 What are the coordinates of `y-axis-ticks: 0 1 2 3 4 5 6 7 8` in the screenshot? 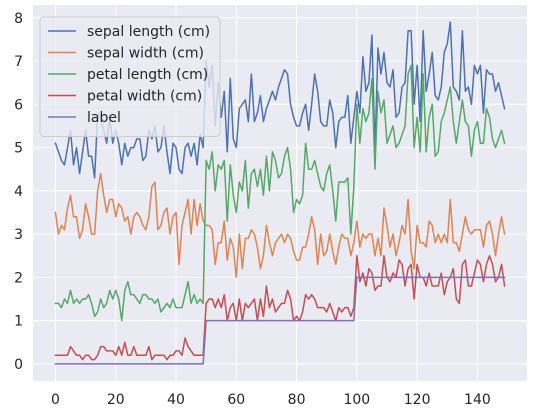 It's located at (18, 192).